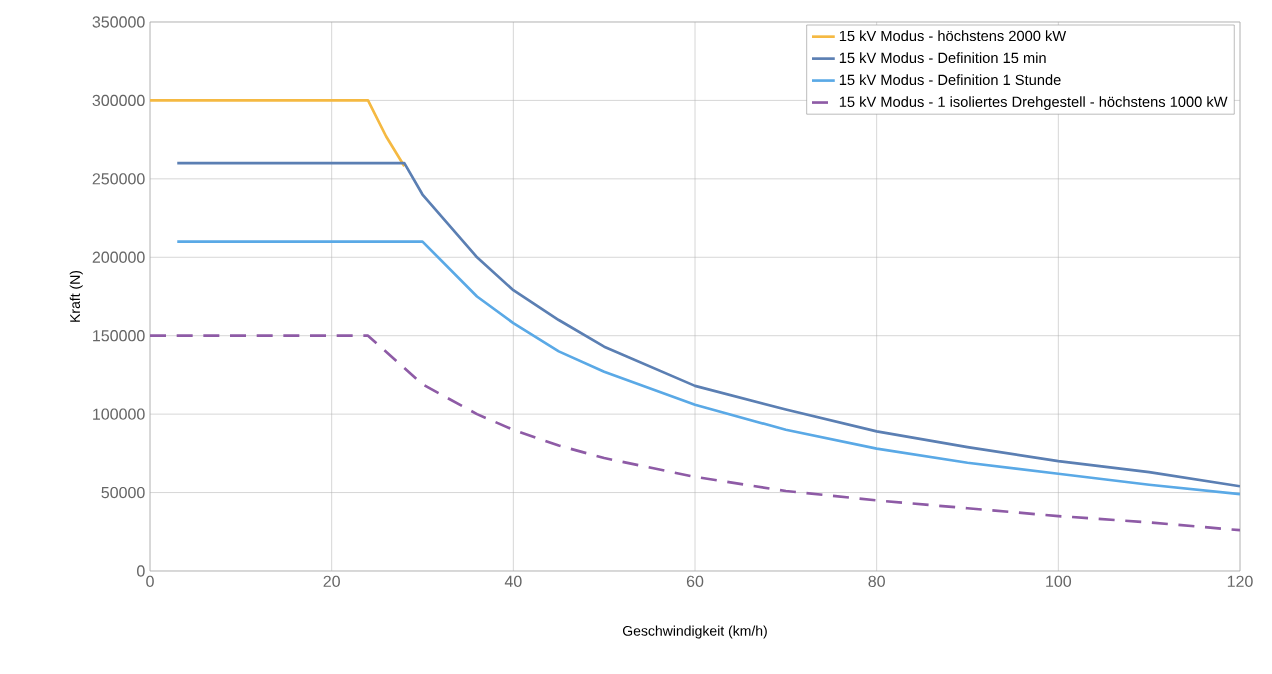  Describe the element at coordinates (123, 492) in the screenshot. I see `y-tick-label: 50000` at that location.